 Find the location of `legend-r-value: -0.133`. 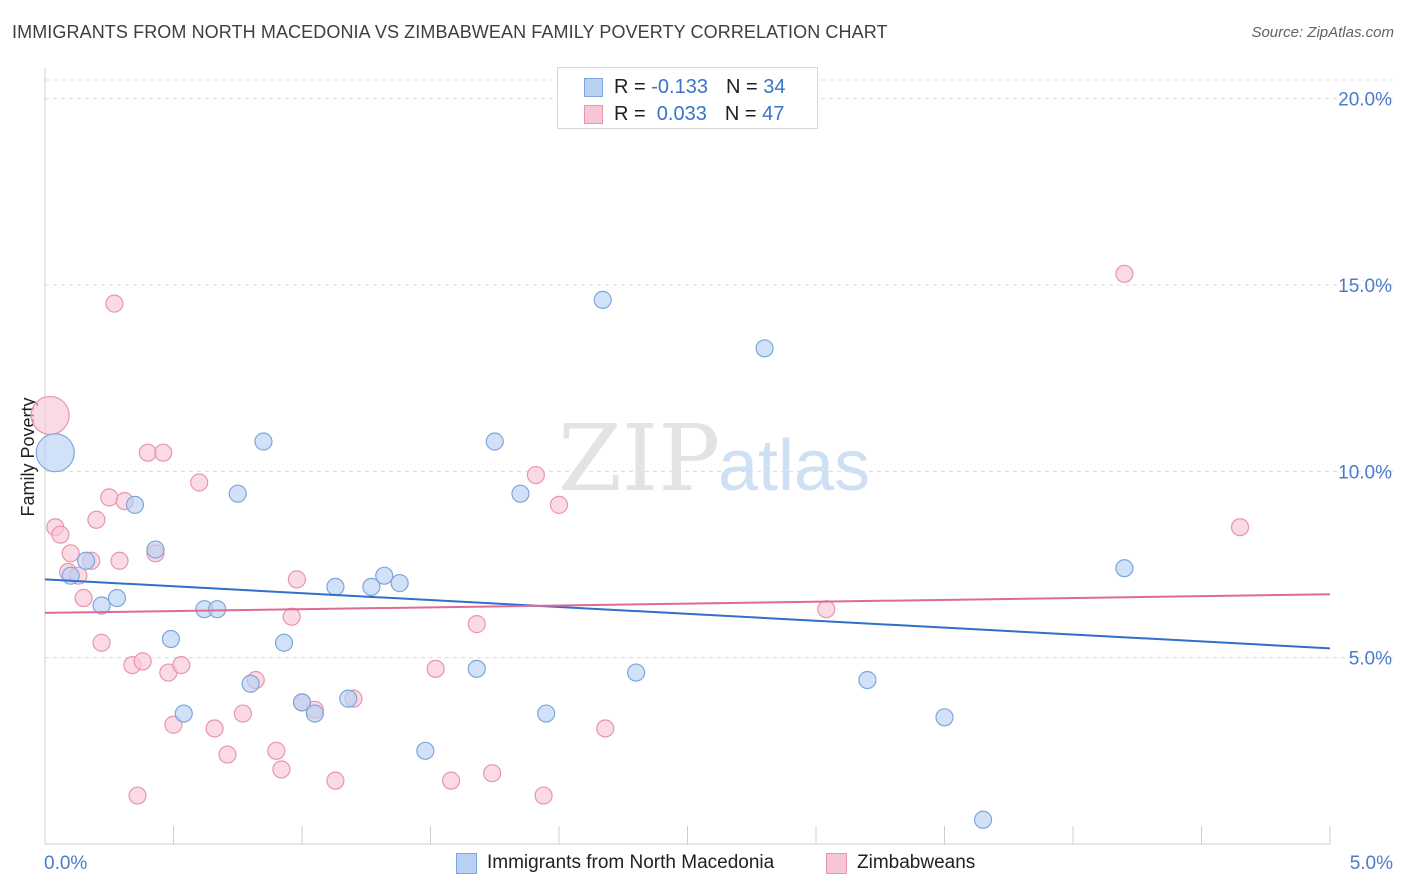

legend-r-value: -0.133 is located at coordinates (679, 86).